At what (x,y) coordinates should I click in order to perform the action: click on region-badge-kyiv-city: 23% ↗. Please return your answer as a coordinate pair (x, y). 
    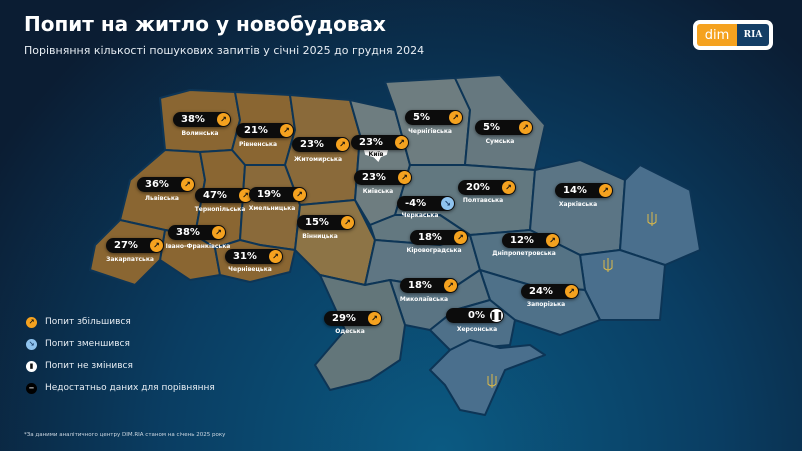
    Looking at the image, I should click on (380, 142).